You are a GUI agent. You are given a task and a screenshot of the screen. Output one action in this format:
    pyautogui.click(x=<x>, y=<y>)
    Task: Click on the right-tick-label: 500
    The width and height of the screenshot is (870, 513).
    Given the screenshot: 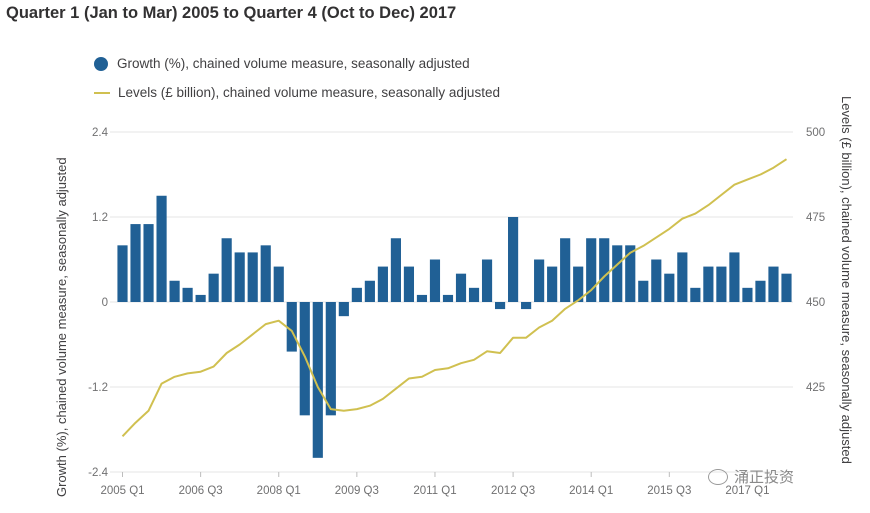 What is the action you would take?
    pyautogui.click(x=815, y=133)
    